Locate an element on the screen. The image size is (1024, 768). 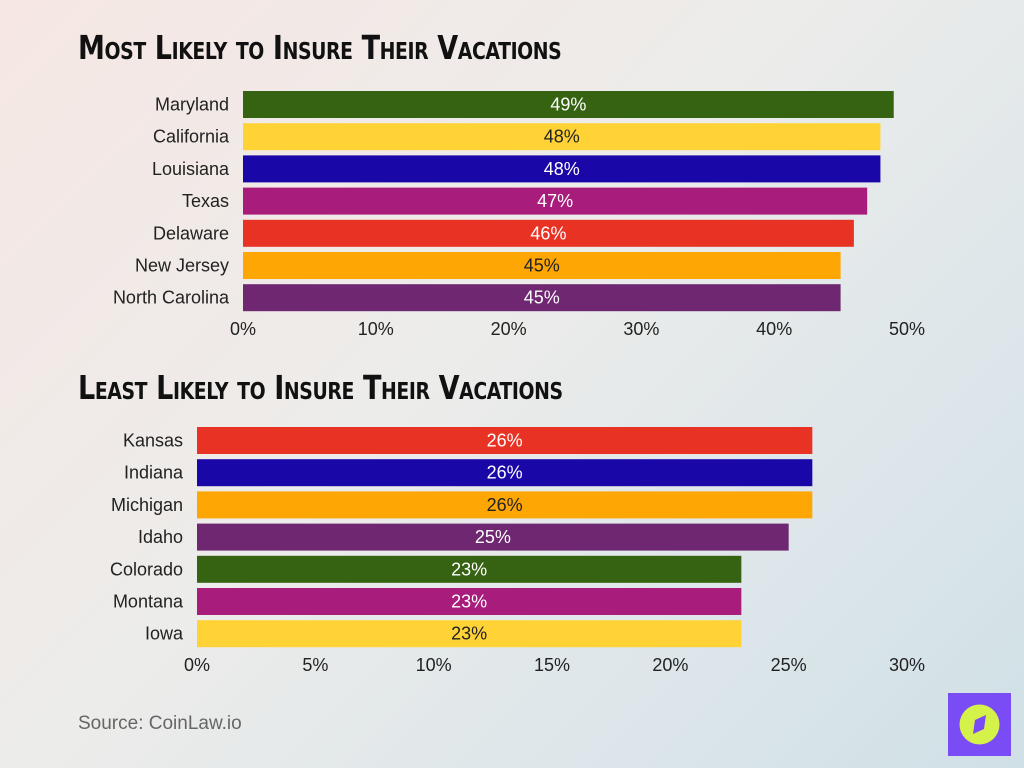
x-tick-label: 40% is located at coordinates (774, 329).